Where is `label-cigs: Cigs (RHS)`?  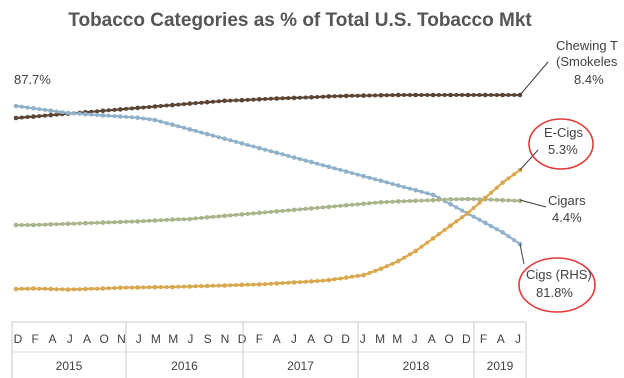
label-cigs: Cigs (RHS) is located at coordinates (559, 274).